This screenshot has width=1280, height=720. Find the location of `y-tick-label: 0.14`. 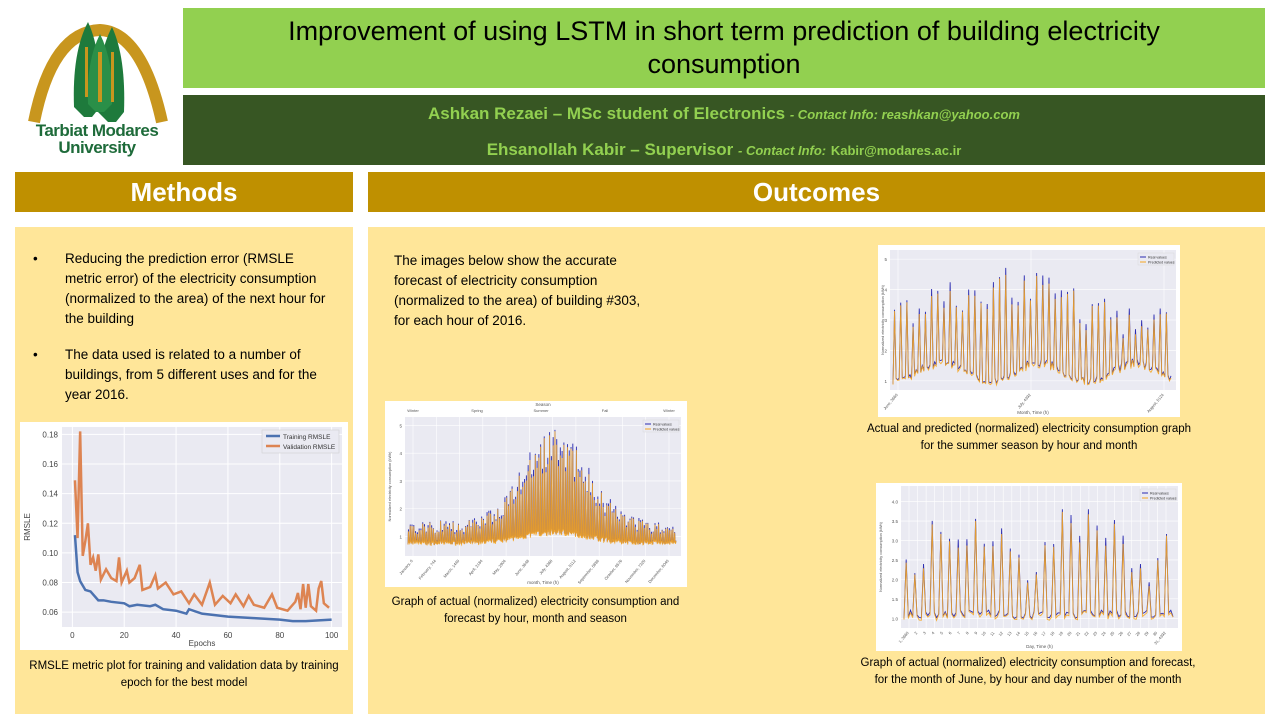

y-tick-label: 0.14 is located at coordinates (50, 494).